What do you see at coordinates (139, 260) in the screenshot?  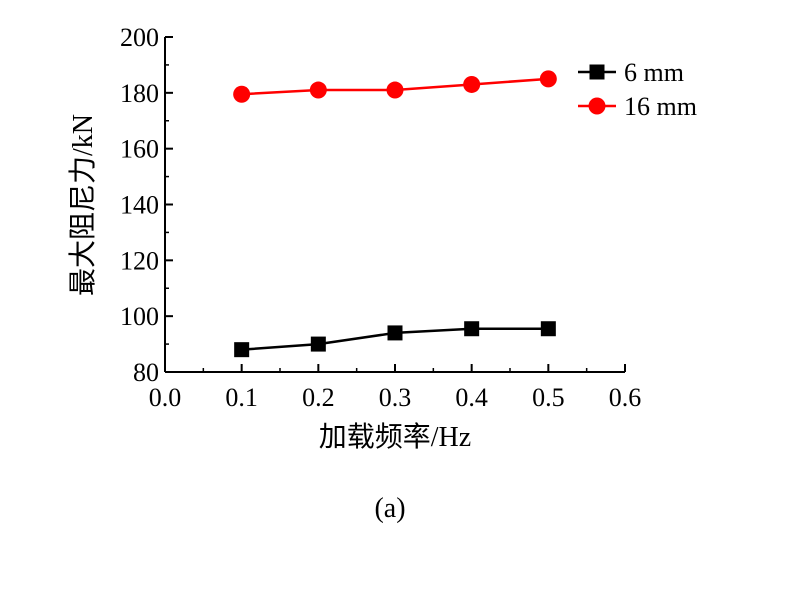 I see `y-tick-label: 120` at bounding box center [139, 260].